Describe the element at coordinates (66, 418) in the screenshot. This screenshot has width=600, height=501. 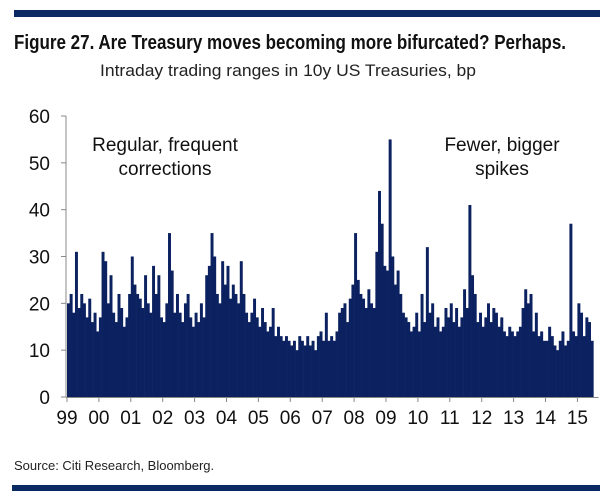
I see `x-tick-label: 99` at that location.